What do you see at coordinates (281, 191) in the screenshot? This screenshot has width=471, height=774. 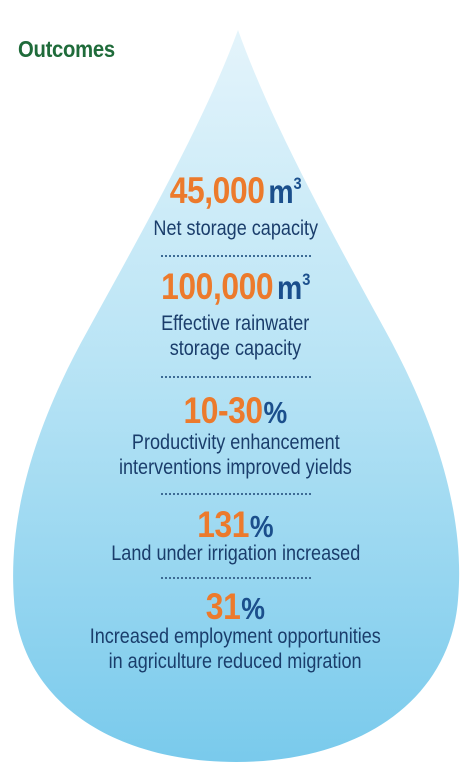 I see `outcome-1-unit: m` at bounding box center [281, 191].